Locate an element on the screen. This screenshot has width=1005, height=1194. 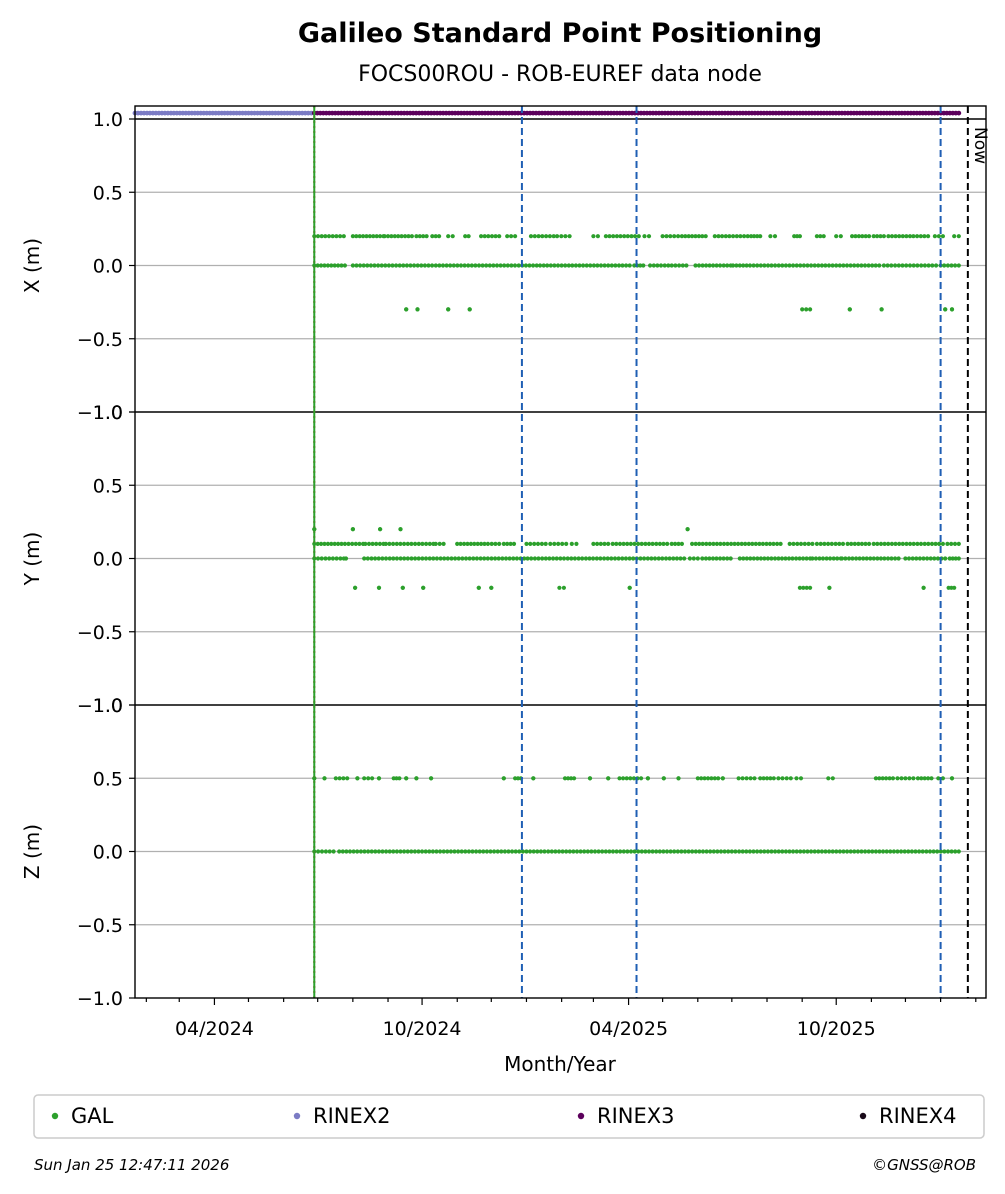
y-tick-label: 0.5 is located at coordinates (108, 779).